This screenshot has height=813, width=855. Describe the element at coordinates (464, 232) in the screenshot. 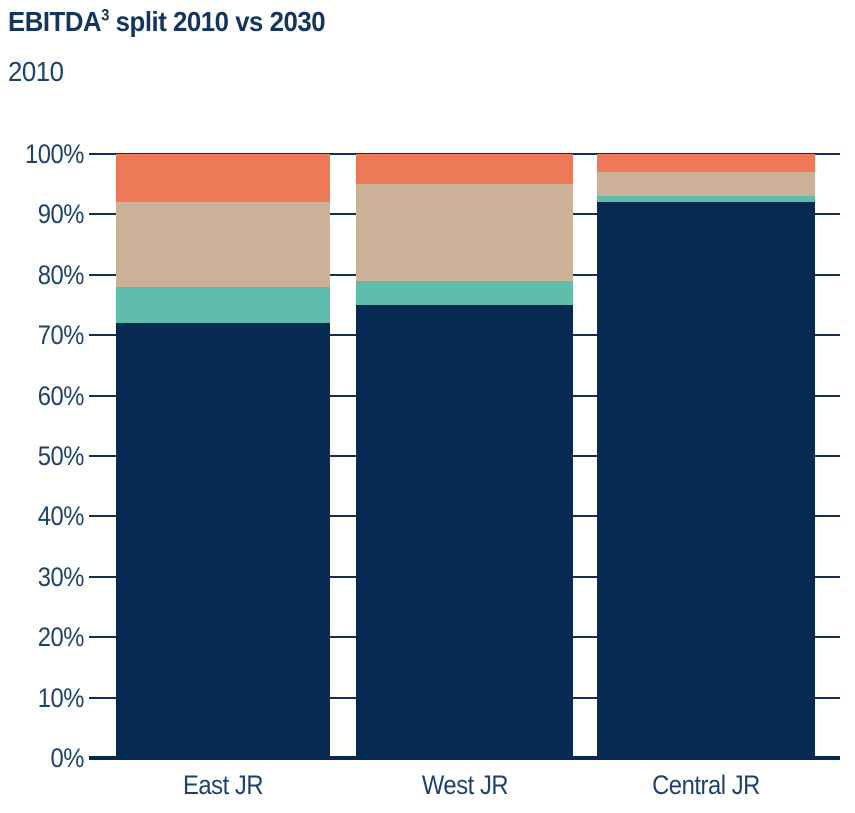

I see `bar-segment-tan-segment-west-jr` at that location.